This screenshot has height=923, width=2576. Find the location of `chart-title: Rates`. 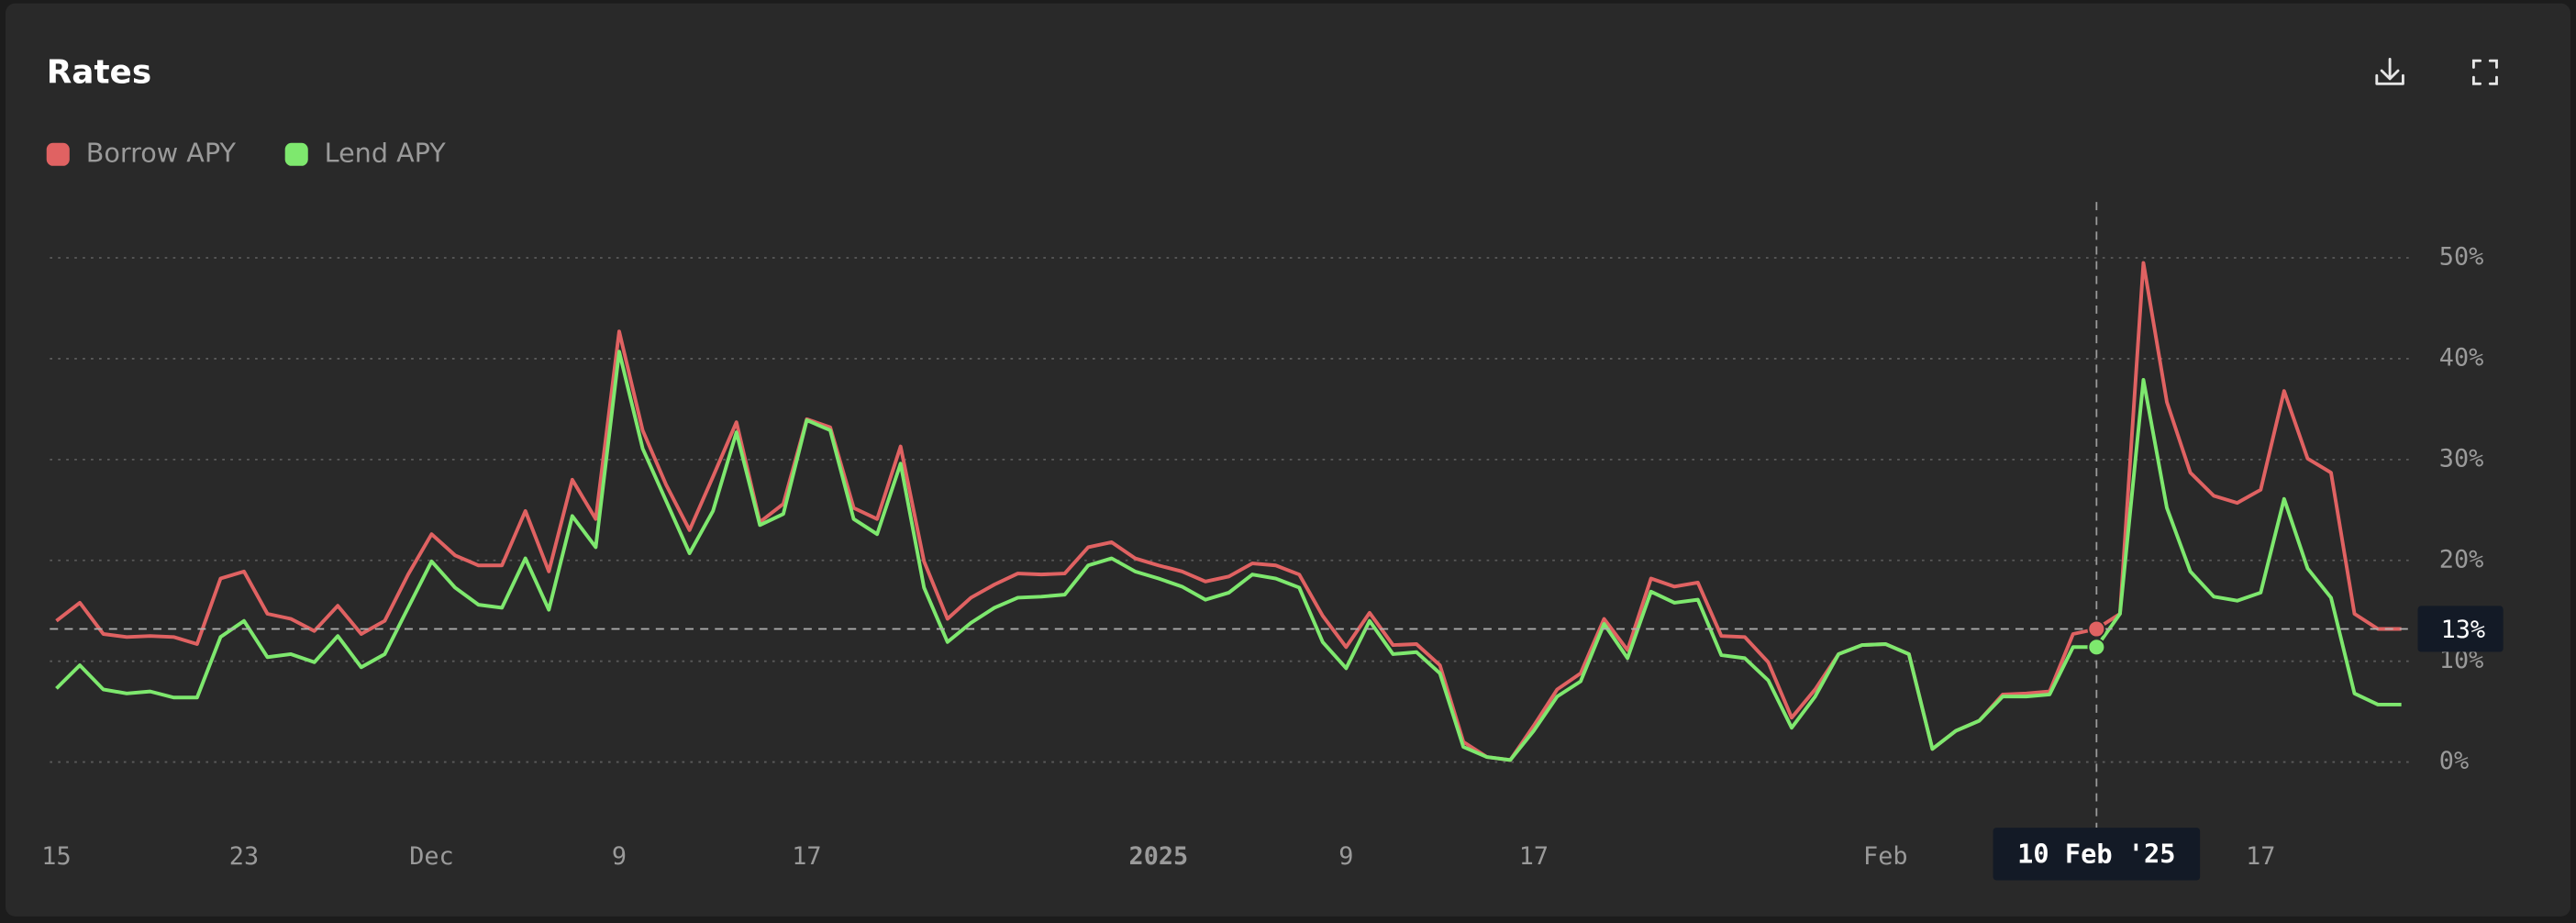

chart-title: Rates is located at coordinates (99, 73).